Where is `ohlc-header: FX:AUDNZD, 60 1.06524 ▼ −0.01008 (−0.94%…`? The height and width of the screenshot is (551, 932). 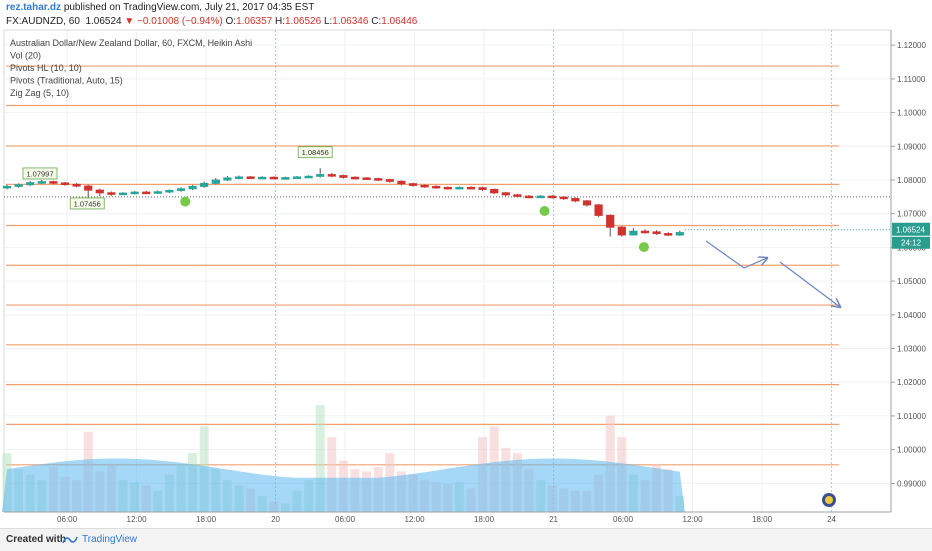 ohlc-header: FX:AUDNZD, 60 1.06524 ▼ −0.01008 (−0.94%… is located at coordinates (212, 21).